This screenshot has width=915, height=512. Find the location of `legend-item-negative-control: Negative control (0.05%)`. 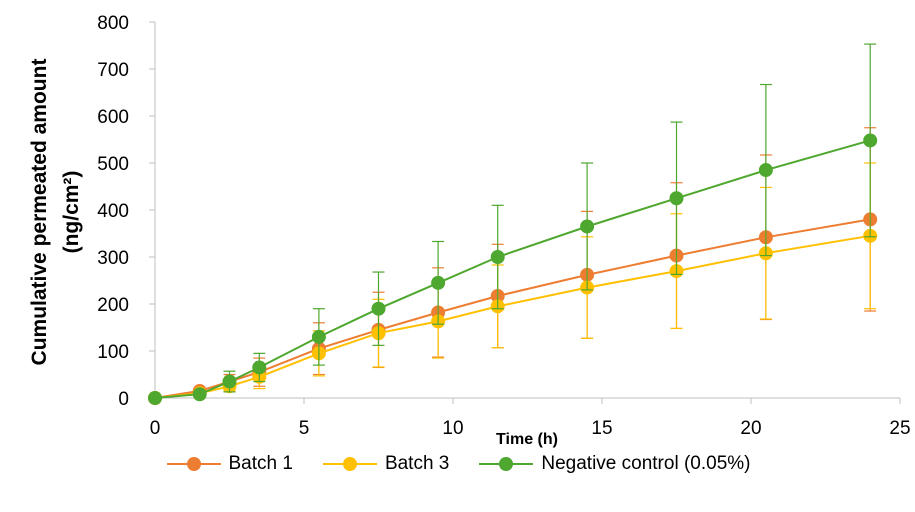

legend-item-negative-control: Negative control (0.05%) is located at coordinates (613, 464).